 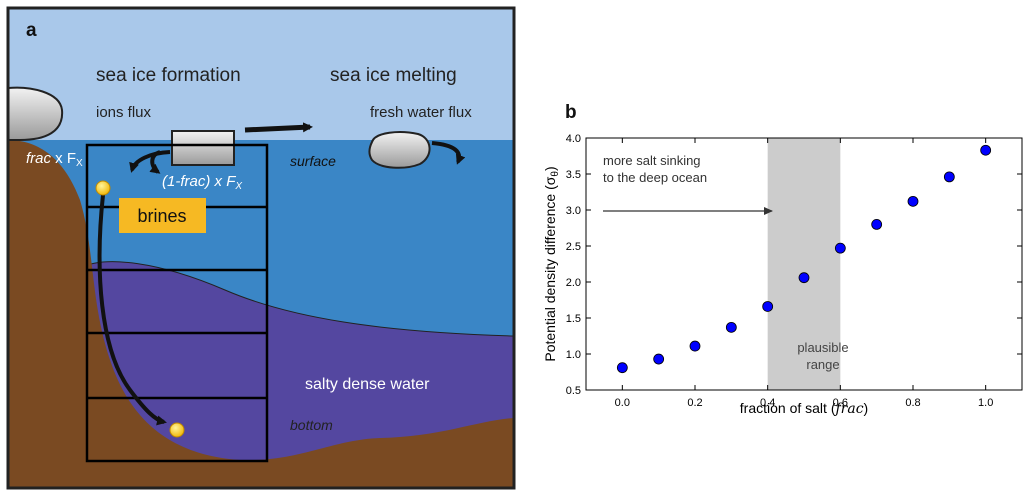 What do you see at coordinates (767, 403) in the screenshot?
I see `x-tick-label: 0.4` at bounding box center [767, 403].